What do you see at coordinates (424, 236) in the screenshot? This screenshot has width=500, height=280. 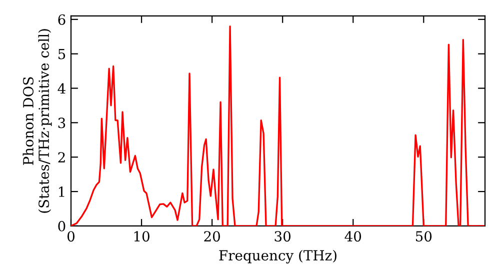 I see `x-tick-label: 50` at bounding box center [424, 236].